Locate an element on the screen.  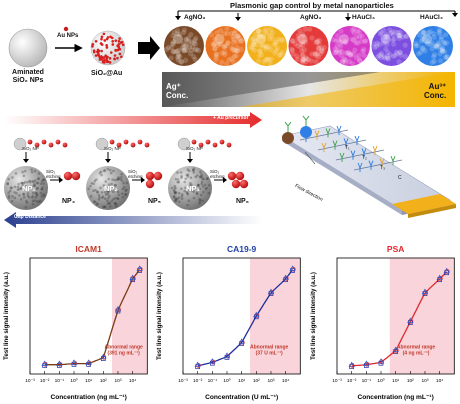
sio2-etching-label-3: SiO₂ etching is located at coordinates (220, 175).